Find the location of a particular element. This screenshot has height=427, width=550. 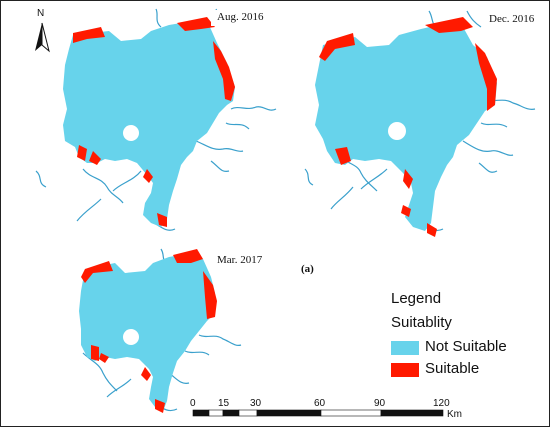

north-arrow: N is located at coordinates (42, 31).